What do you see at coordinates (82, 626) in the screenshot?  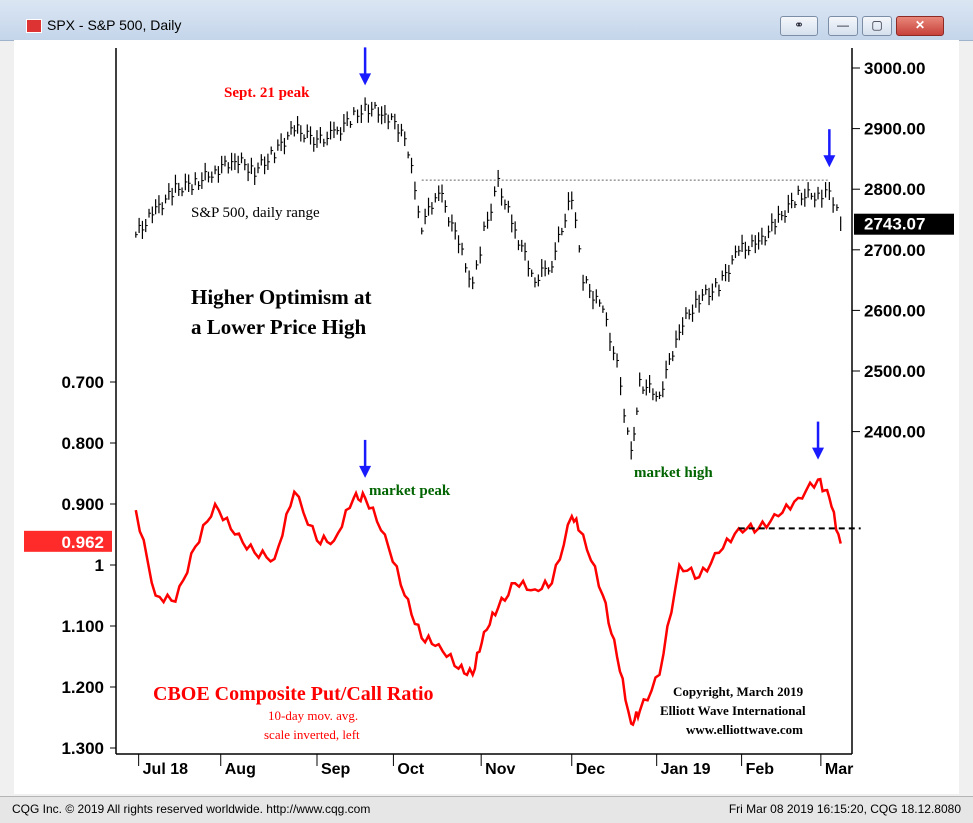 I see `ratio-tick-label: 1.100` at bounding box center [82, 626].